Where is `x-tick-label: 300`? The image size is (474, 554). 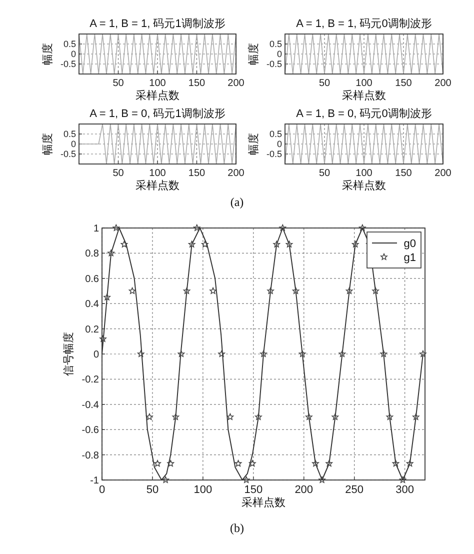
x-tick-label: 300 is located at coordinates (405, 490).